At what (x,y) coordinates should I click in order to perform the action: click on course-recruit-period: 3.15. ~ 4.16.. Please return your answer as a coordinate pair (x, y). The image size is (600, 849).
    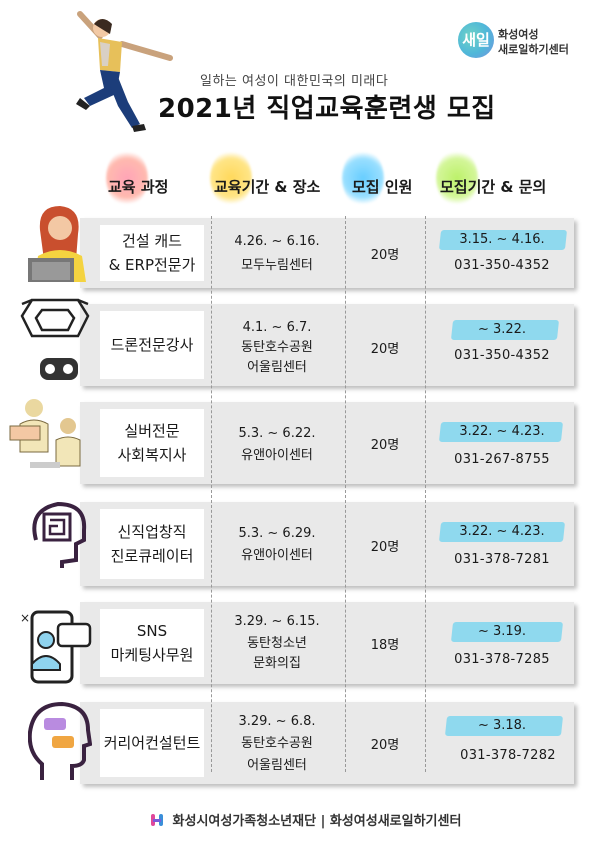
    Looking at the image, I should click on (502, 239).